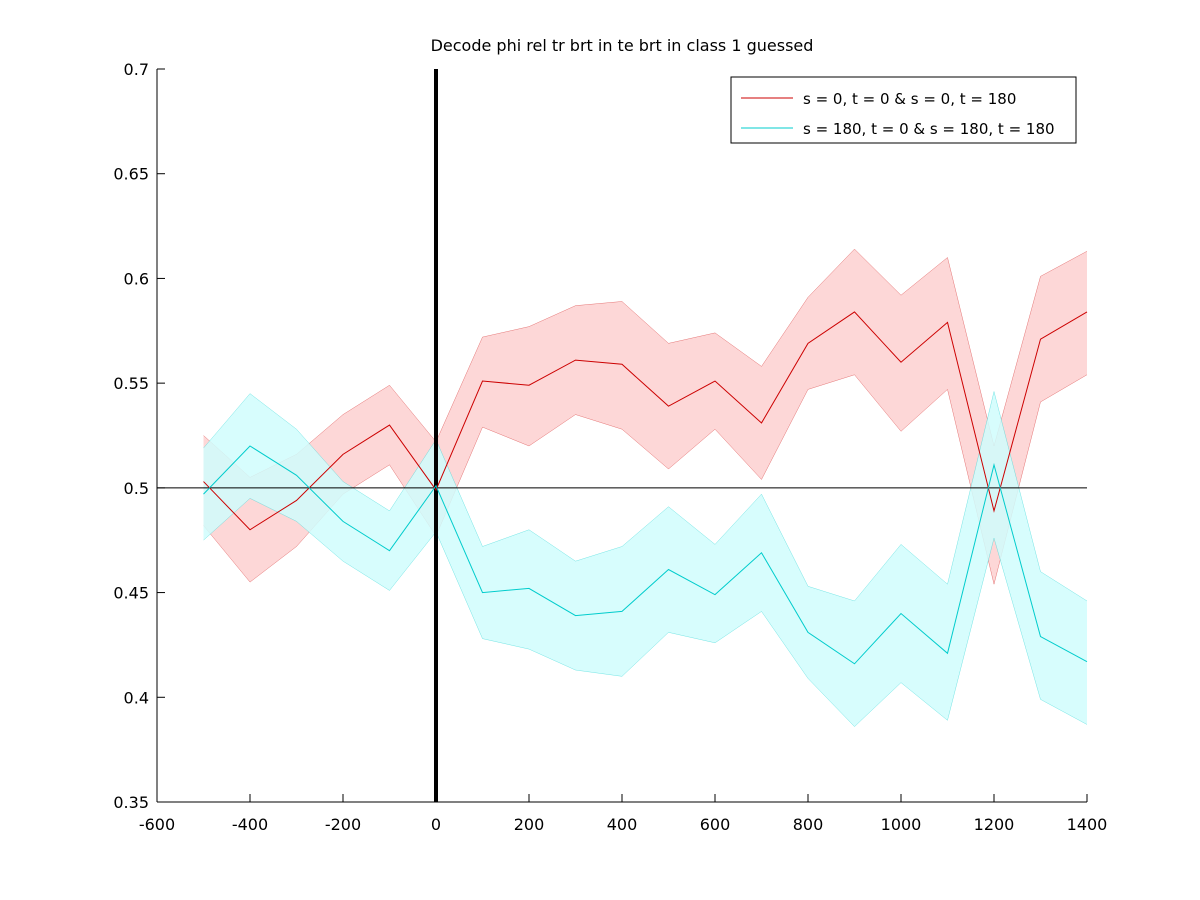 The image size is (1200, 900). Describe the element at coordinates (1087, 824) in the screenshot. I see `x-tick-label: 1400` at that location.